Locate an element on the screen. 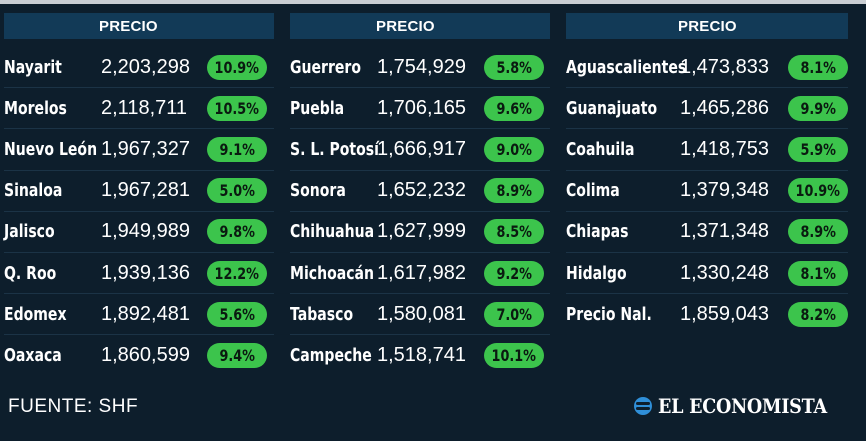 The width and height of the screenshot is (866, 441). change-badge: 9.1% is located at coordinates (237, 149).